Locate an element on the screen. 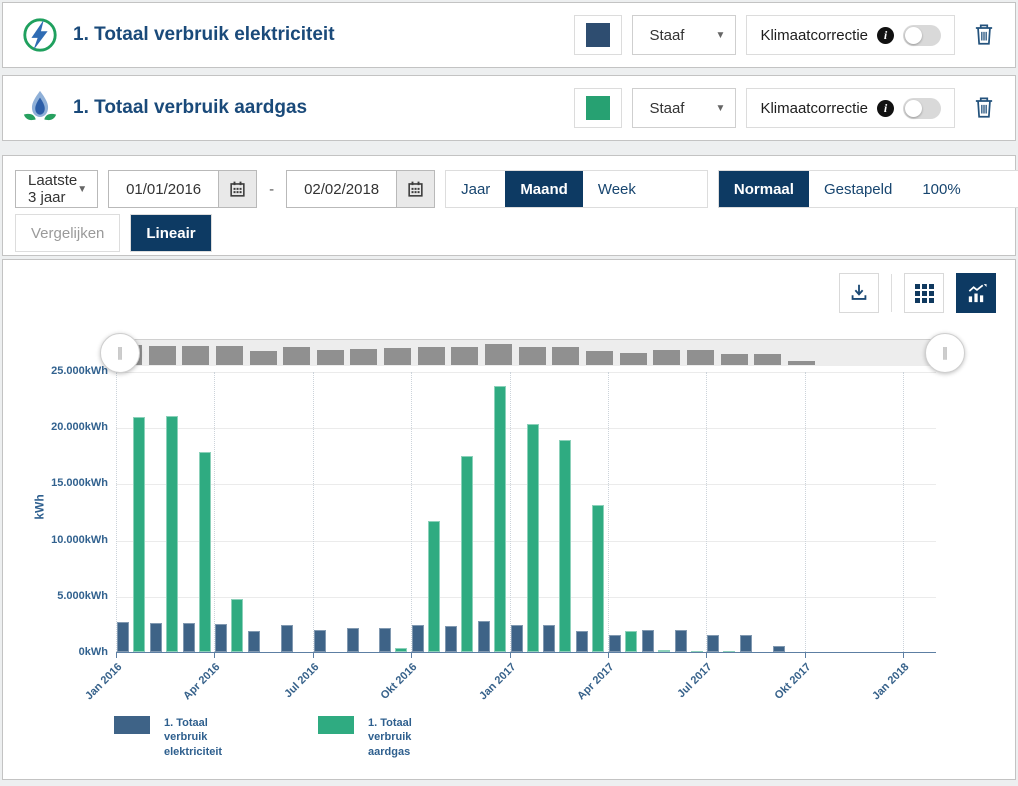 Image resolution: width=1018 pixels, height=786 pixels. chart-type-select-electricity: Staaf ▼ is located at coordinates (684, 35).